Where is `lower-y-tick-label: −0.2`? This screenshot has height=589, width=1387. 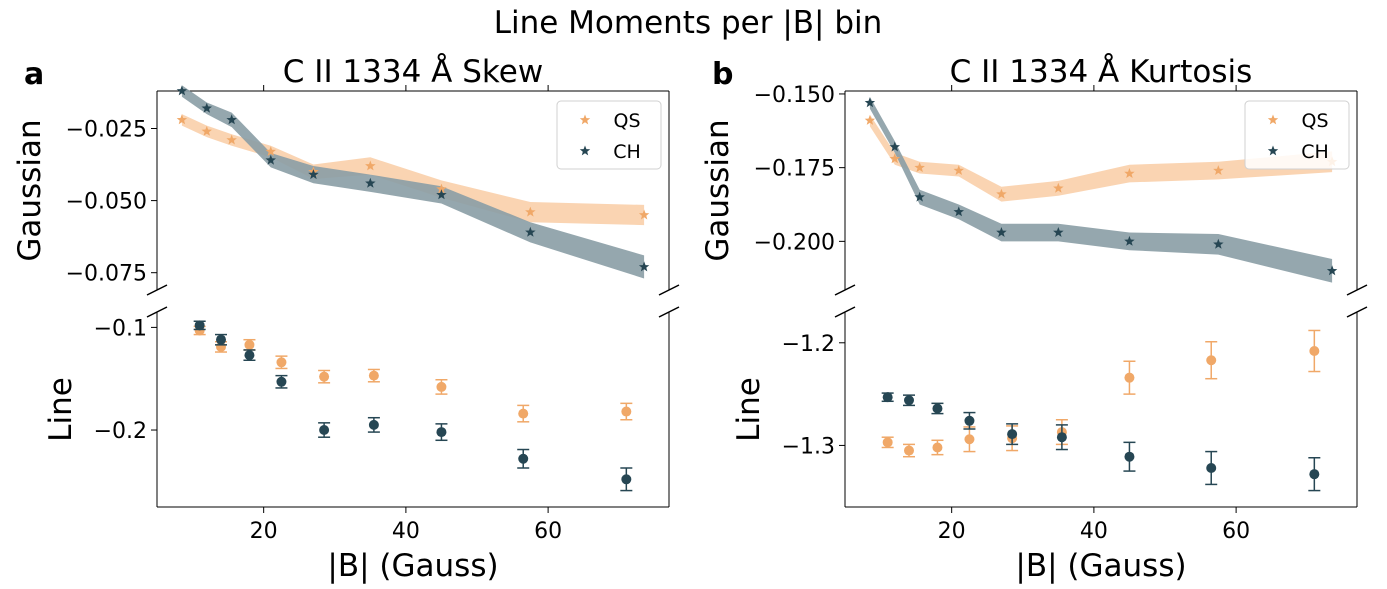
lower-y-tick-label: −0.2 is located at coordinates (120, 431).